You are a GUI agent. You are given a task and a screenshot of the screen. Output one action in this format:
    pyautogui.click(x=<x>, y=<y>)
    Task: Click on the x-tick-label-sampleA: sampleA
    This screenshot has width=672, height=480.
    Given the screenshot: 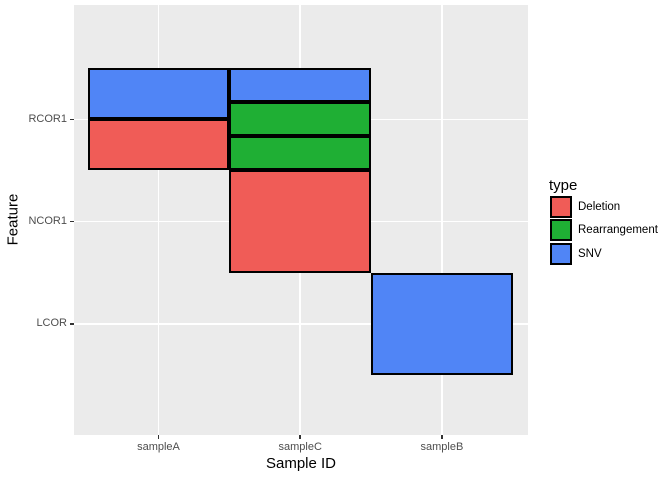 What is the action you would take?
    pyautogui.click(x=158, y=447)
    